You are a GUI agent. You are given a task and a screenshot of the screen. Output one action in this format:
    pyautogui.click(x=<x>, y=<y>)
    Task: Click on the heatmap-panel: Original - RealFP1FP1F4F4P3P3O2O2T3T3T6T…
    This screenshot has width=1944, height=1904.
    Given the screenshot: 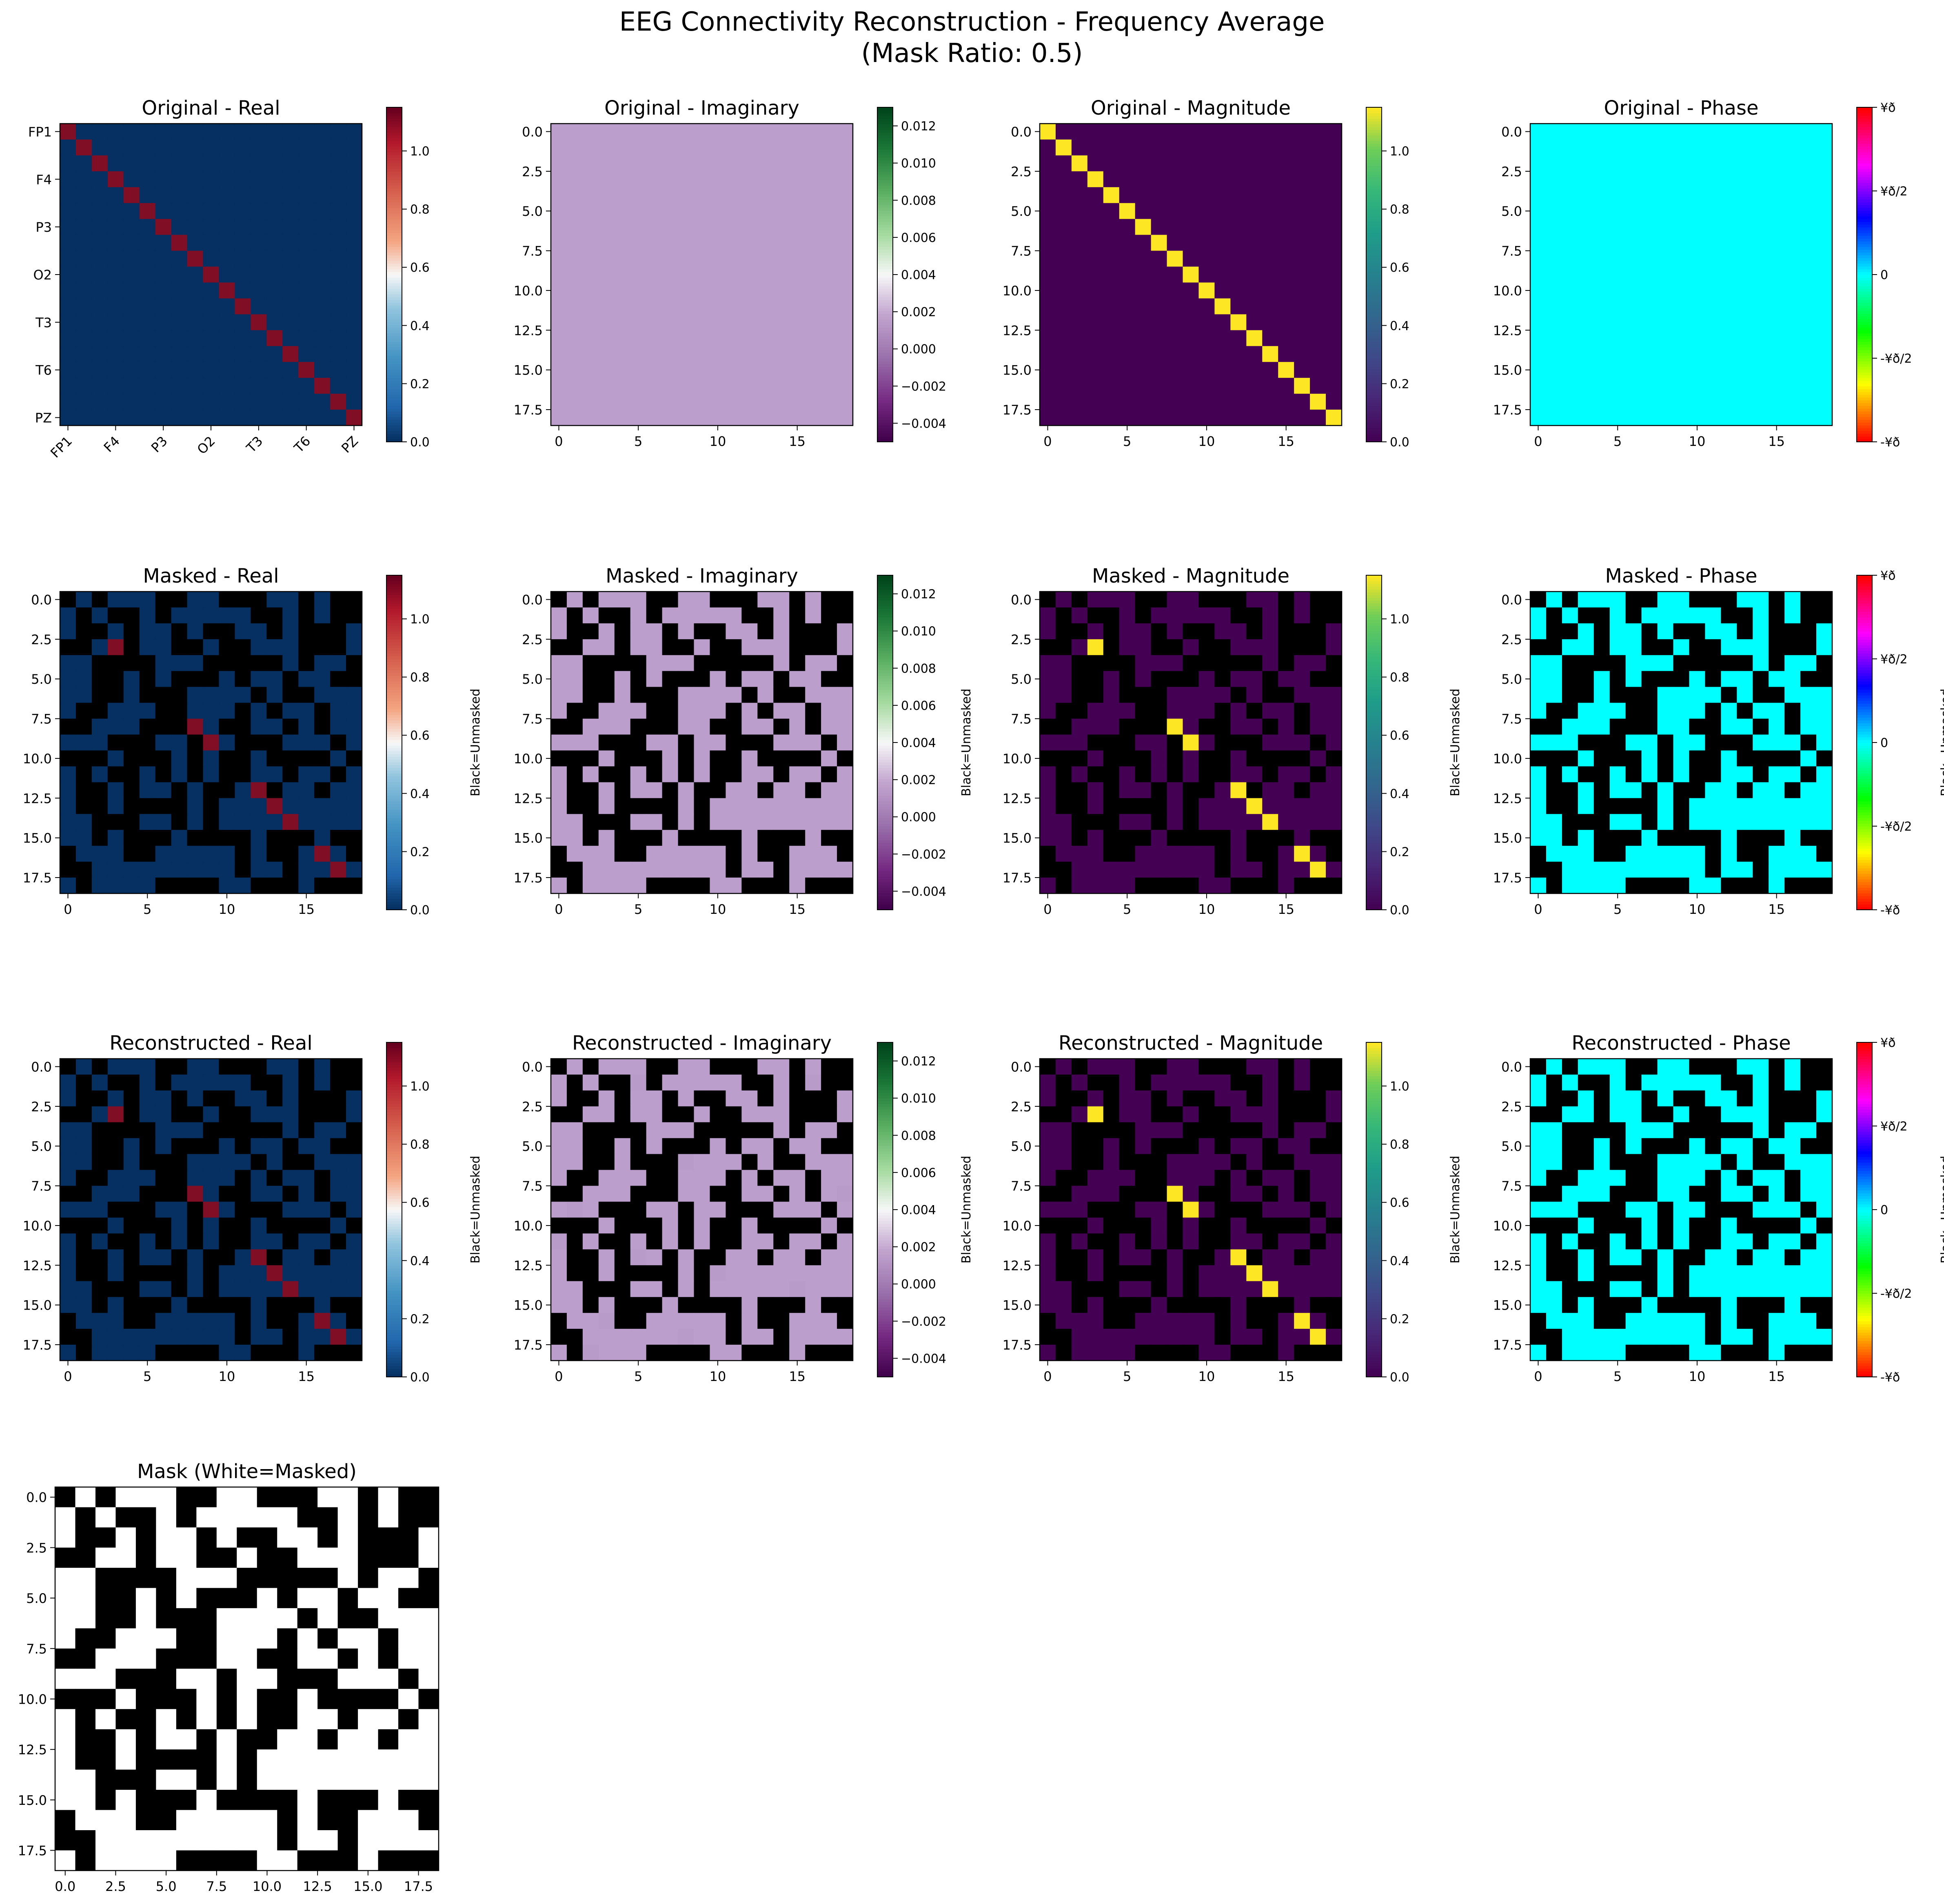 What is the action you would take?
    pyautogui.click(x=229, y=279)
    